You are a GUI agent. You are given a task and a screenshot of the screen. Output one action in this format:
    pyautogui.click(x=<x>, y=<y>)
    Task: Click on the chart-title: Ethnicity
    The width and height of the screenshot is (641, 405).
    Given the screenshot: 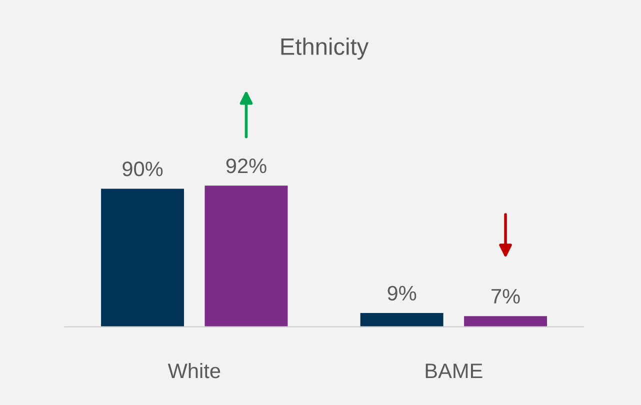 What is the action you would take?
    pyautogui.click(x=325, y=49)
    